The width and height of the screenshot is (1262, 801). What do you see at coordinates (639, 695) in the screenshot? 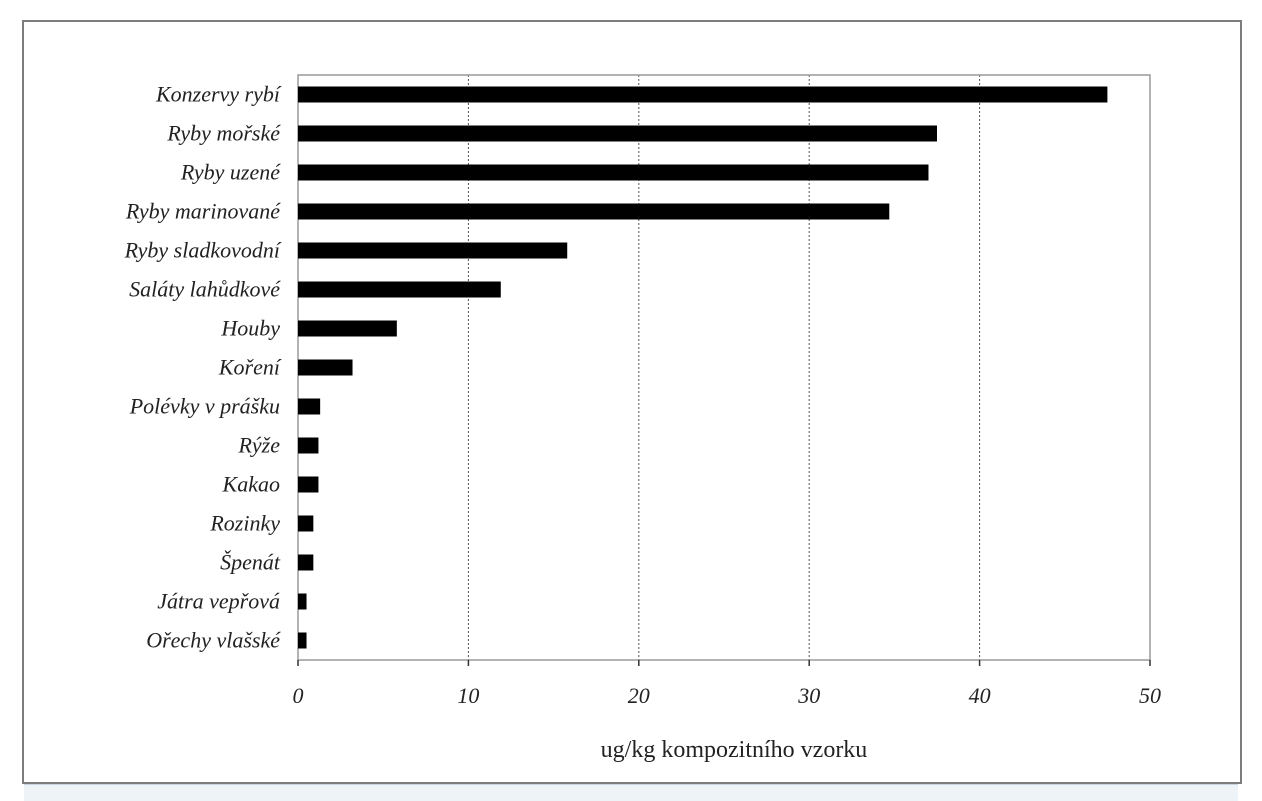
I see `x-tick-label-20: 20` at bounding box center [639, 695].